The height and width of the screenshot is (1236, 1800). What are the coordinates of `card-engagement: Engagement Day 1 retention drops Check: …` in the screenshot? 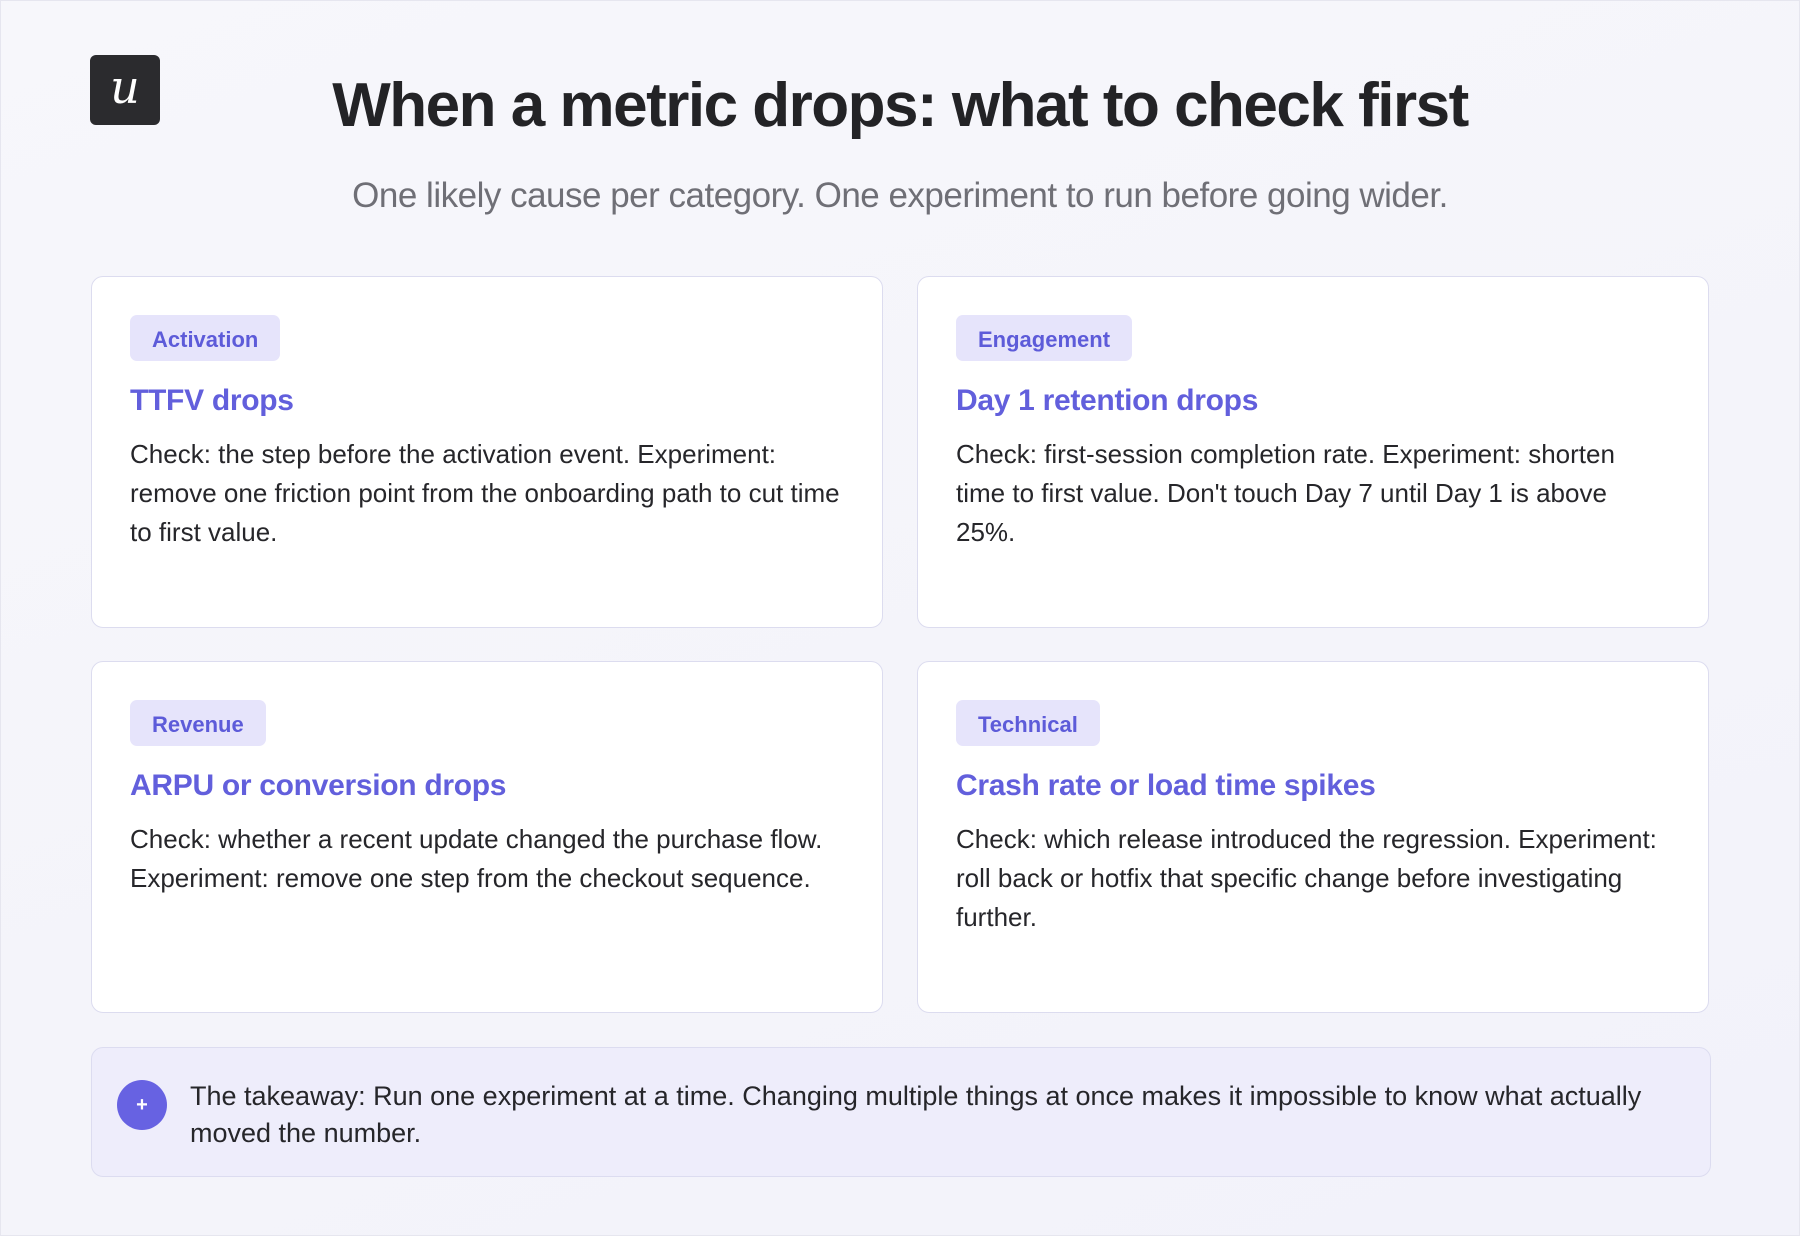 It's located at (1313, 452).